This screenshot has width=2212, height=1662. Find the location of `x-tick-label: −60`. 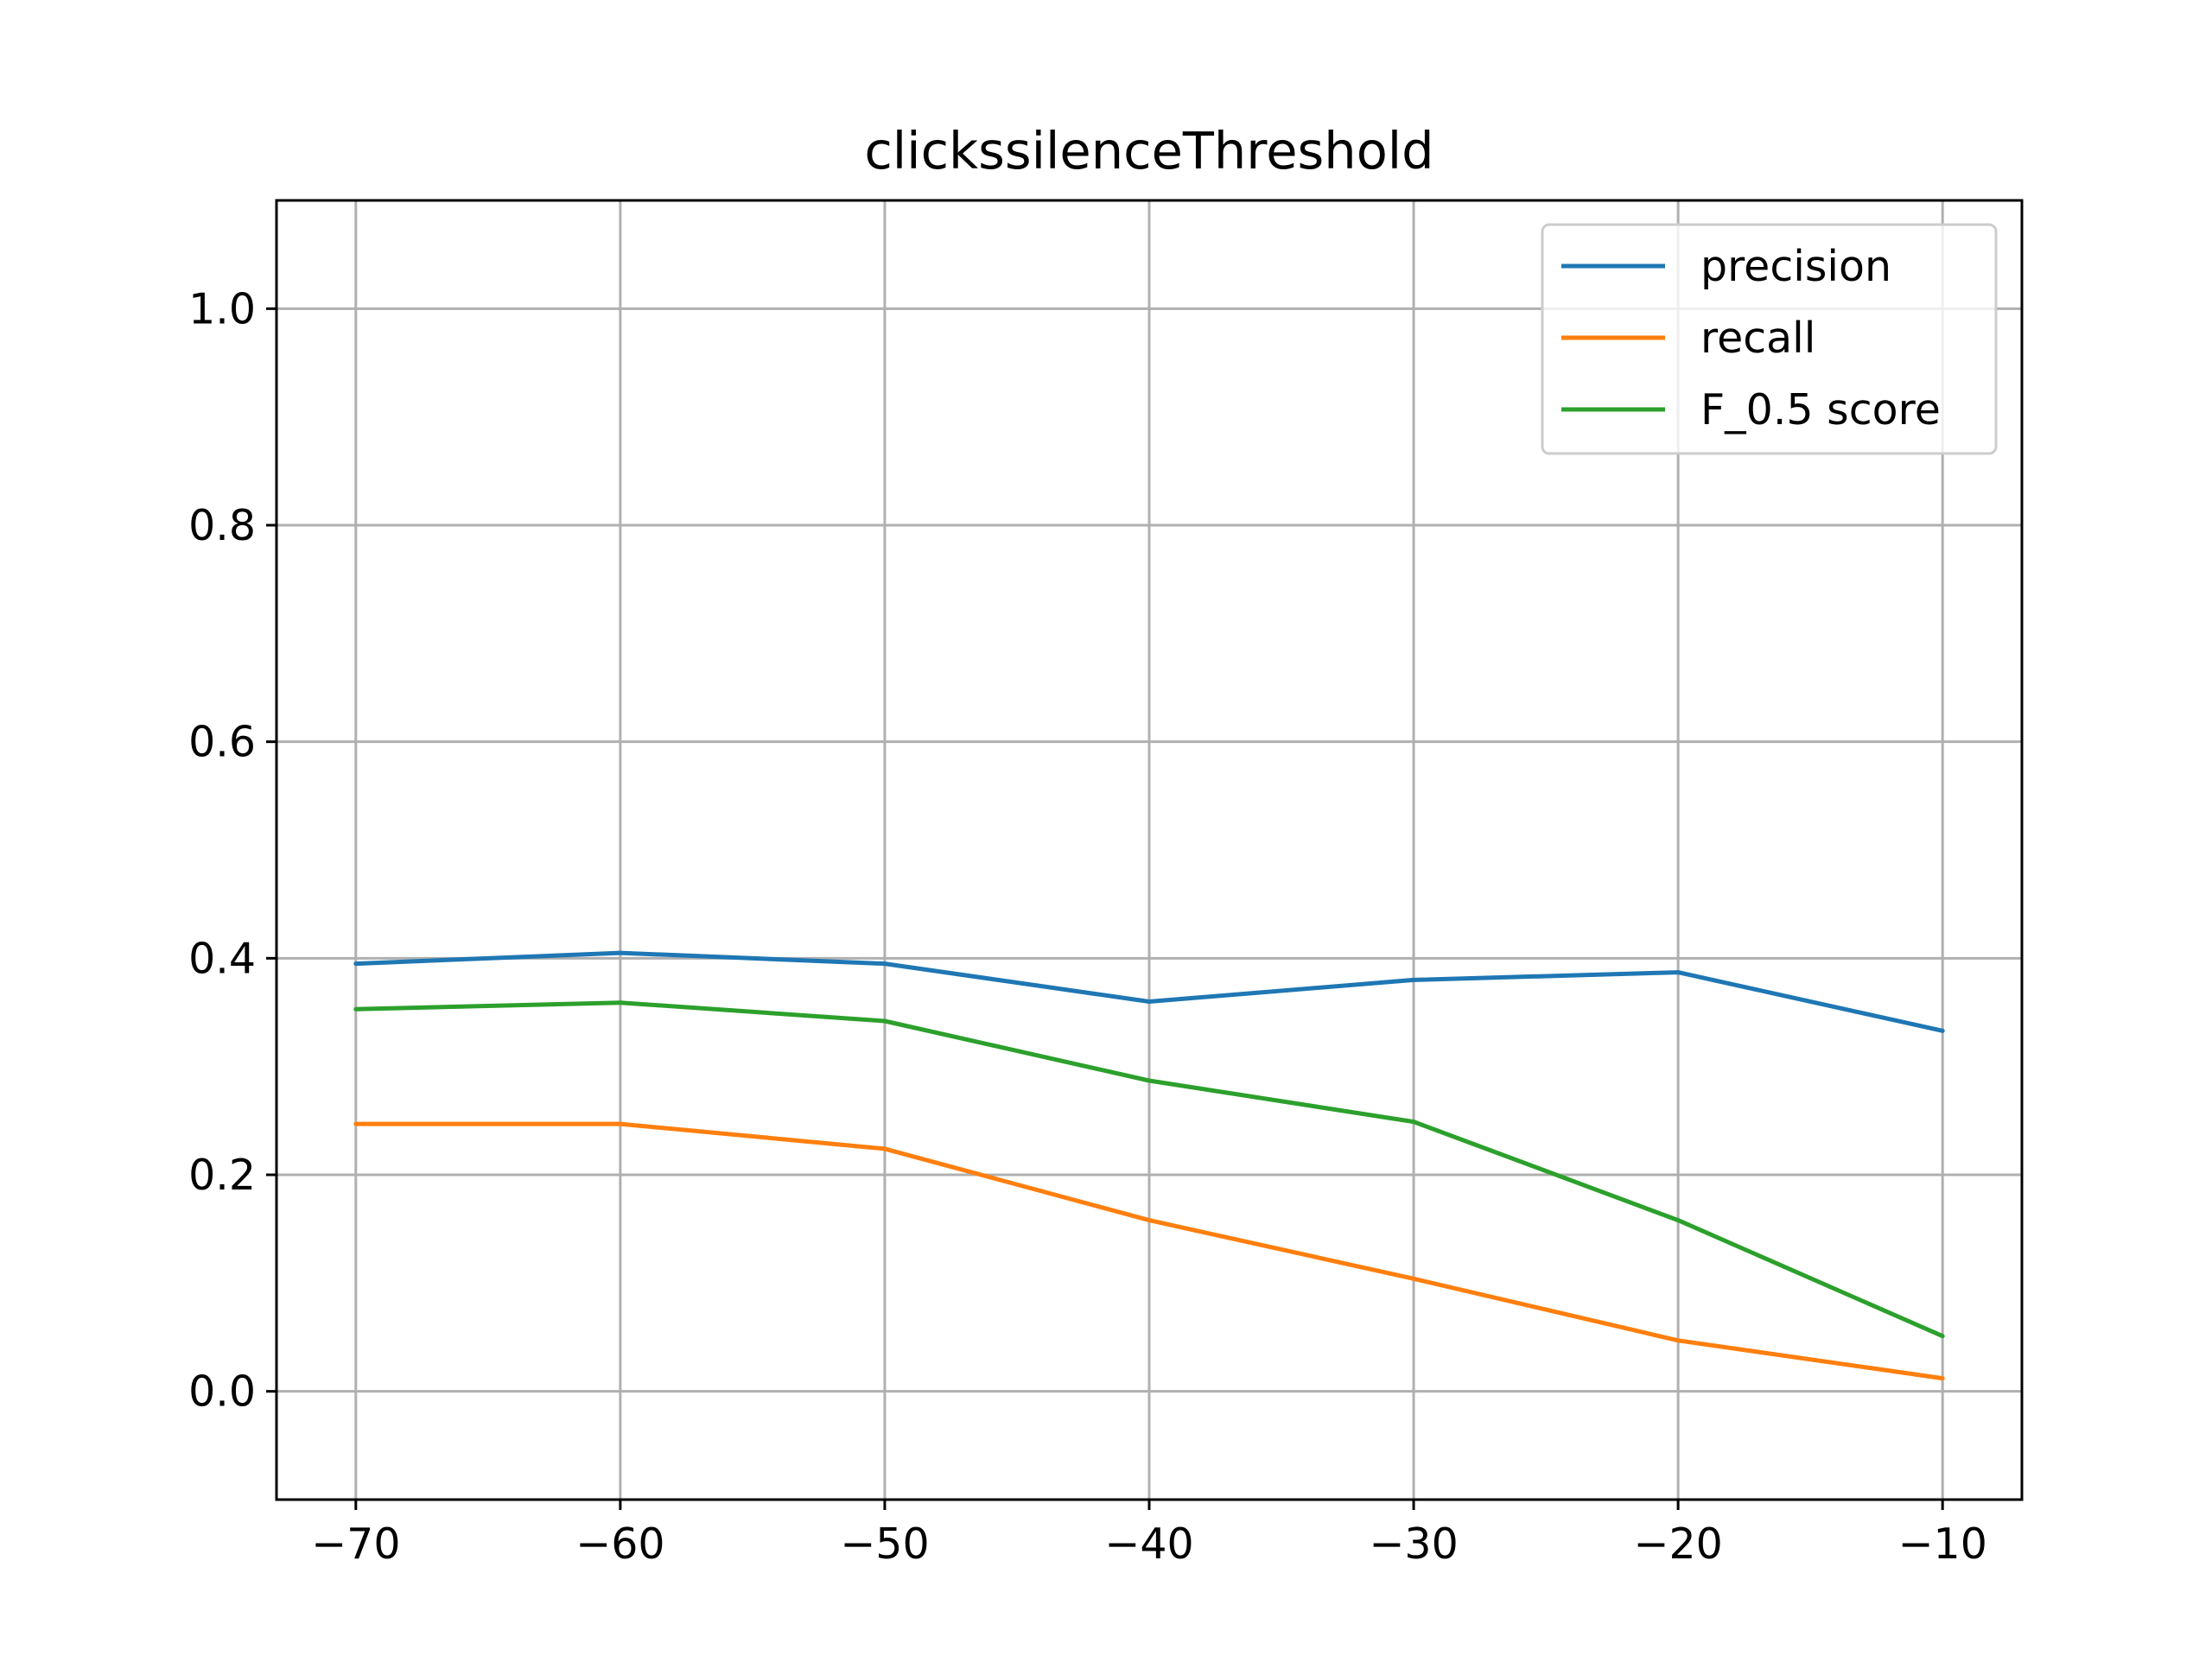

x-tick-label: −60 is located at coordinates (619, 1544).